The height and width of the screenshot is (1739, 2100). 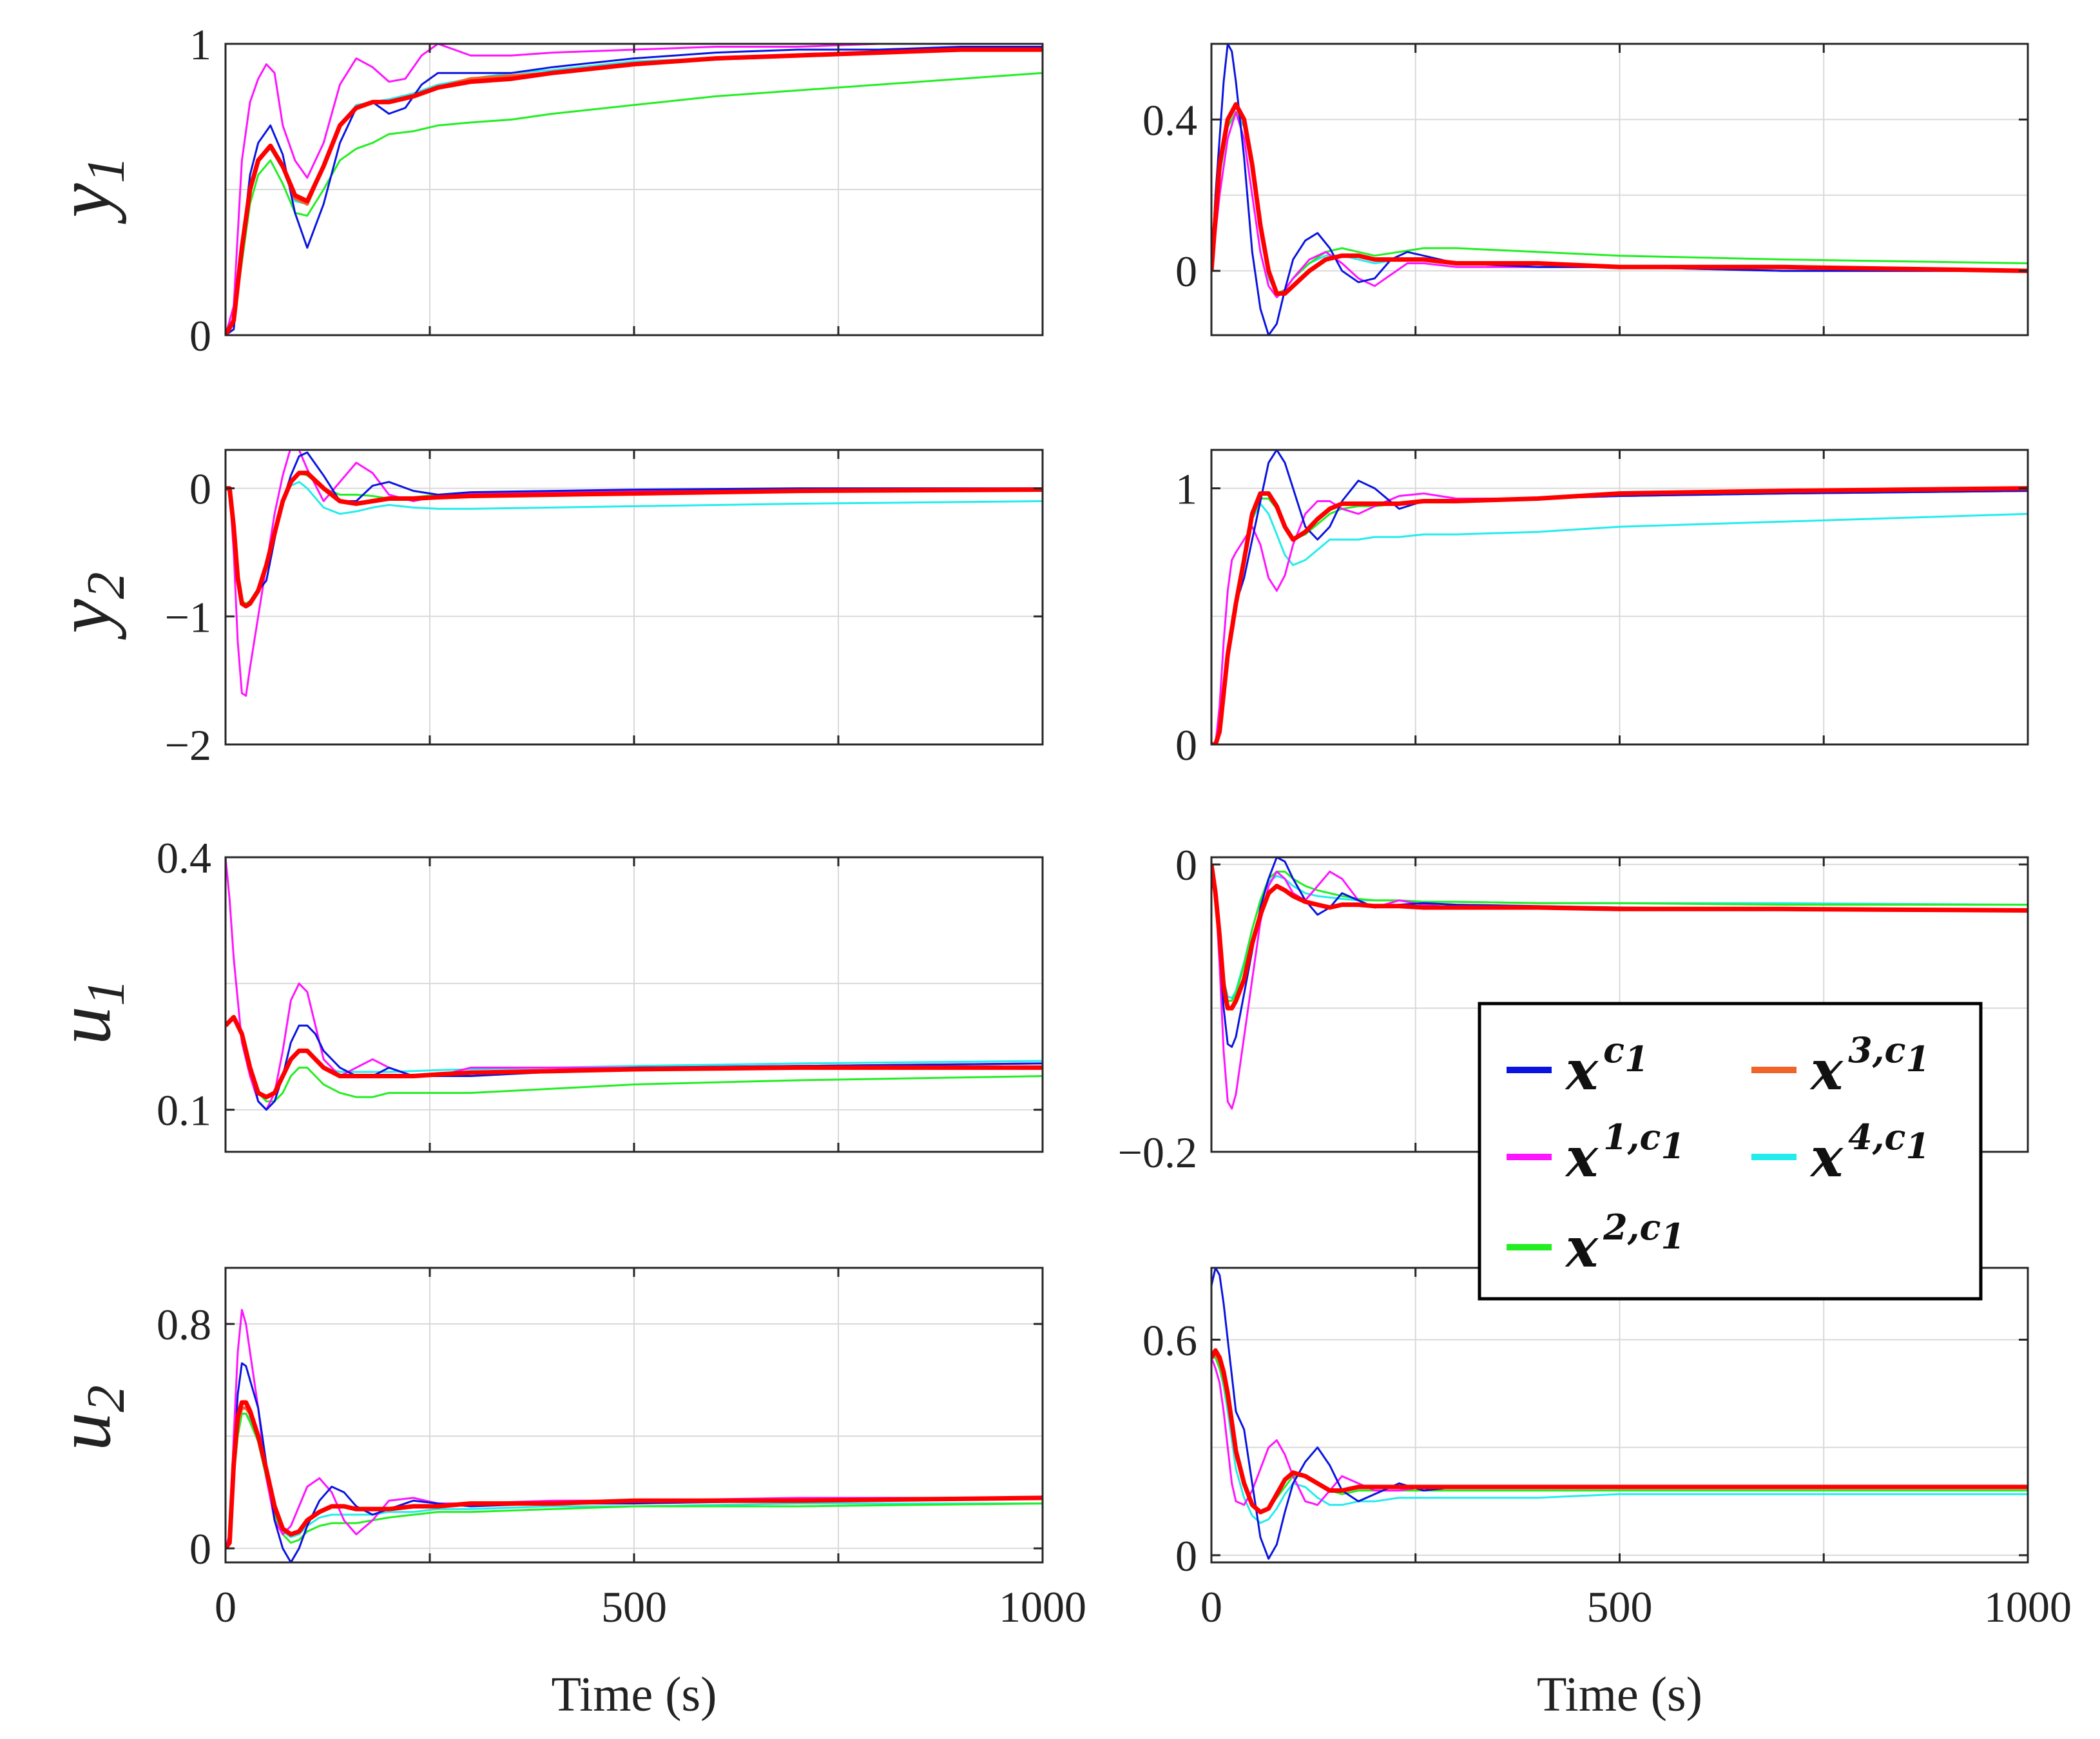 I want to click on row-label-u1-base: u, so click(x=83, y=1025).